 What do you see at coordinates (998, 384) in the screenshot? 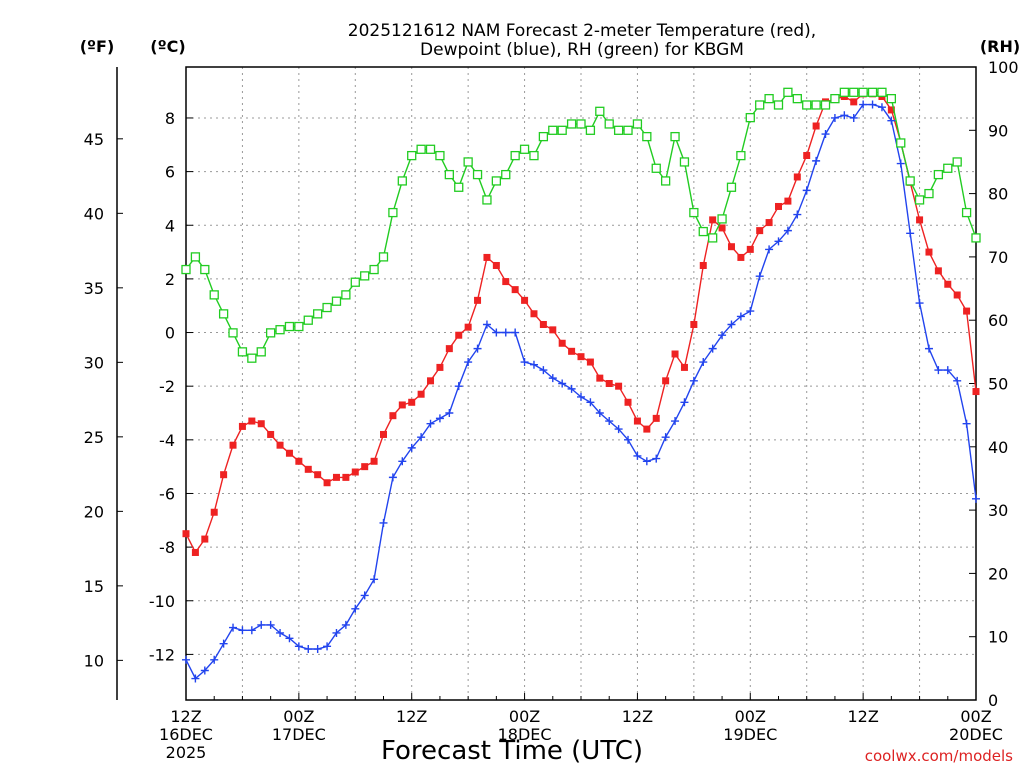
I see `rh-tick-label: 50` at bounding box center [998, 384].